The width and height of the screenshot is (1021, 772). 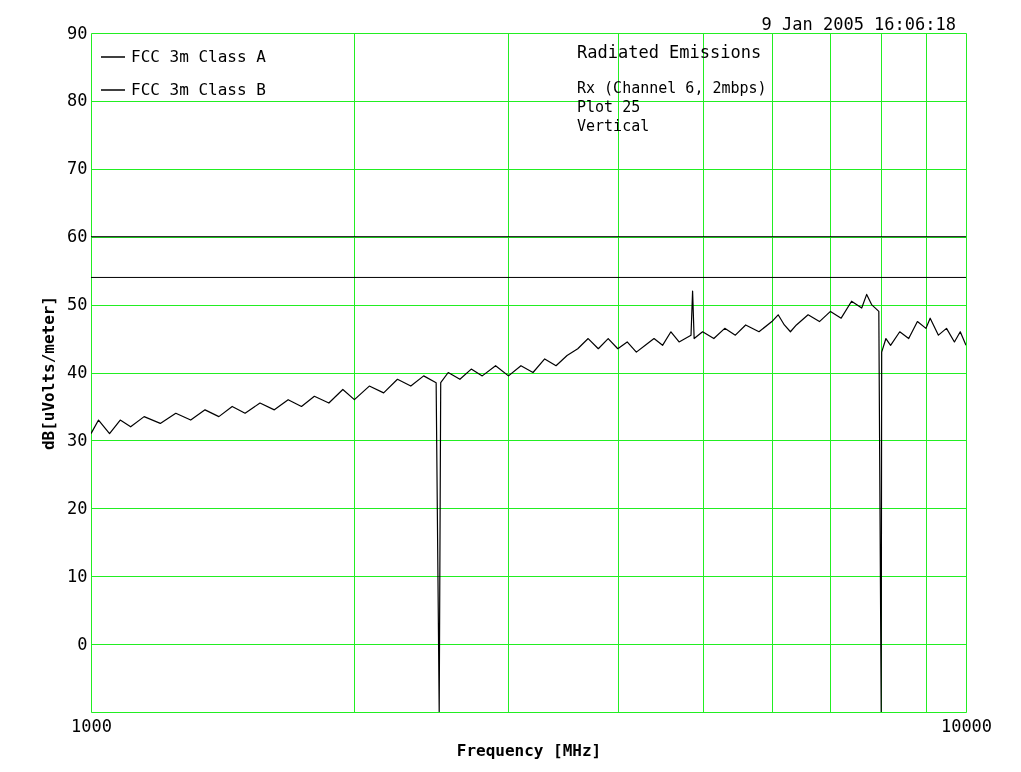 I want to click on x-axis-title: Frequency [MHz], so click(x=529, y=750).